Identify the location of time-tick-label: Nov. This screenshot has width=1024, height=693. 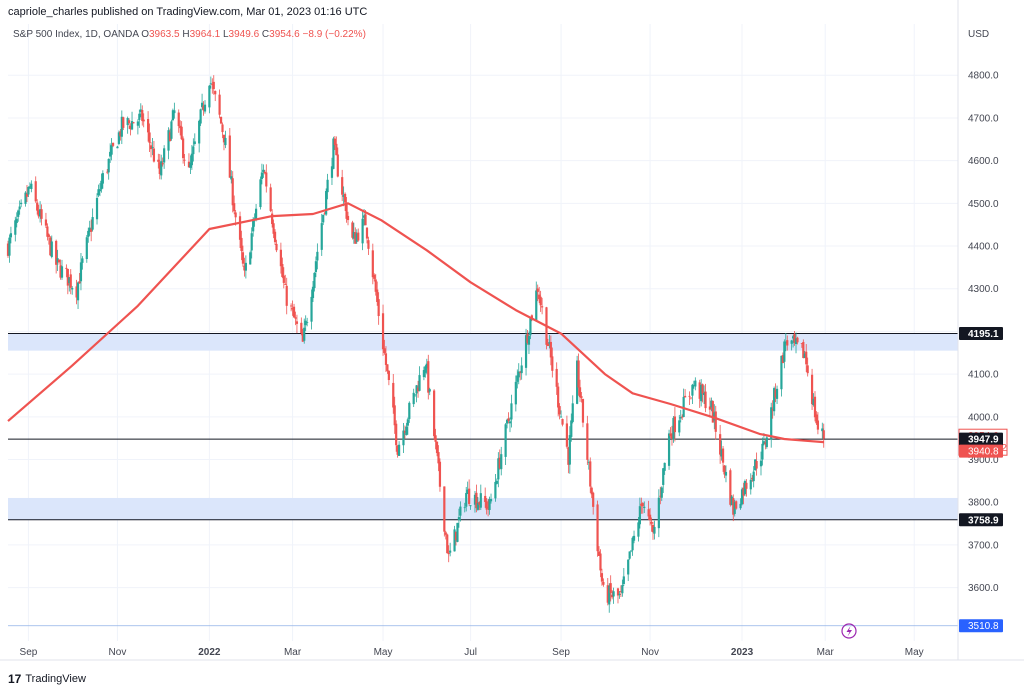
(650, 652).